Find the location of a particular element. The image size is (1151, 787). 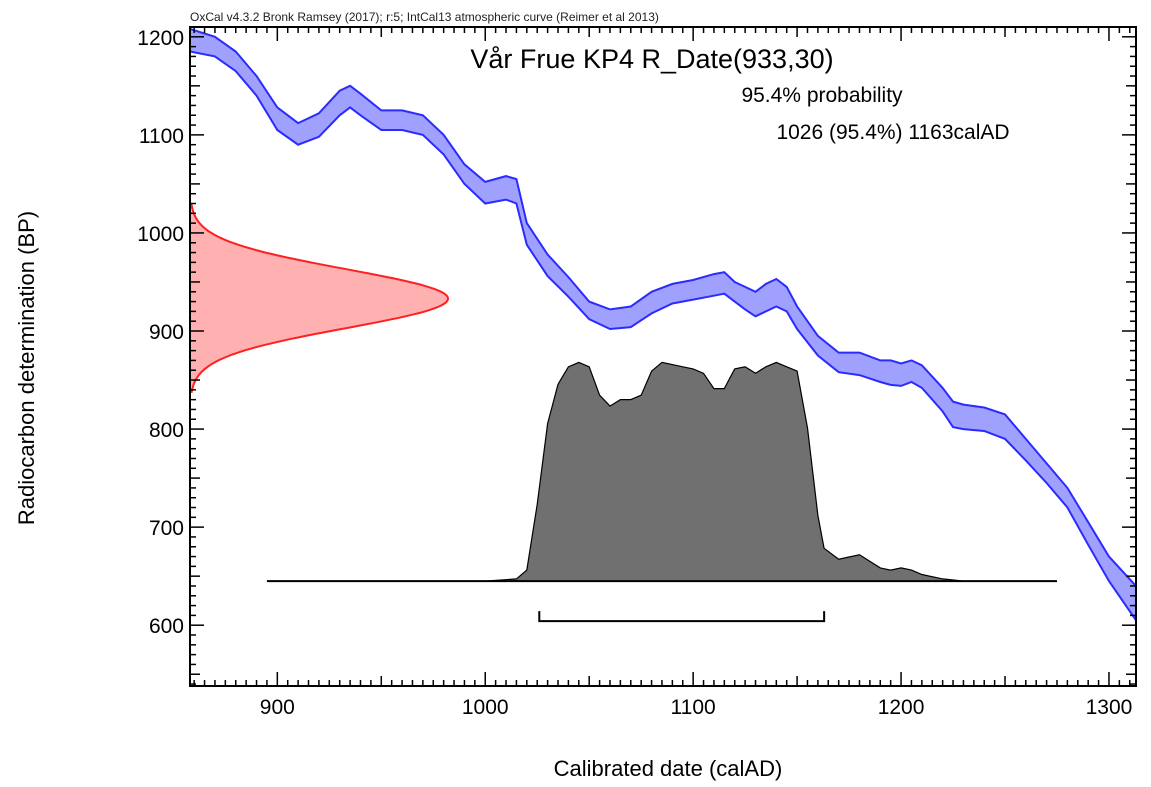

posterior-distribution is located at coordinates (724, 471).